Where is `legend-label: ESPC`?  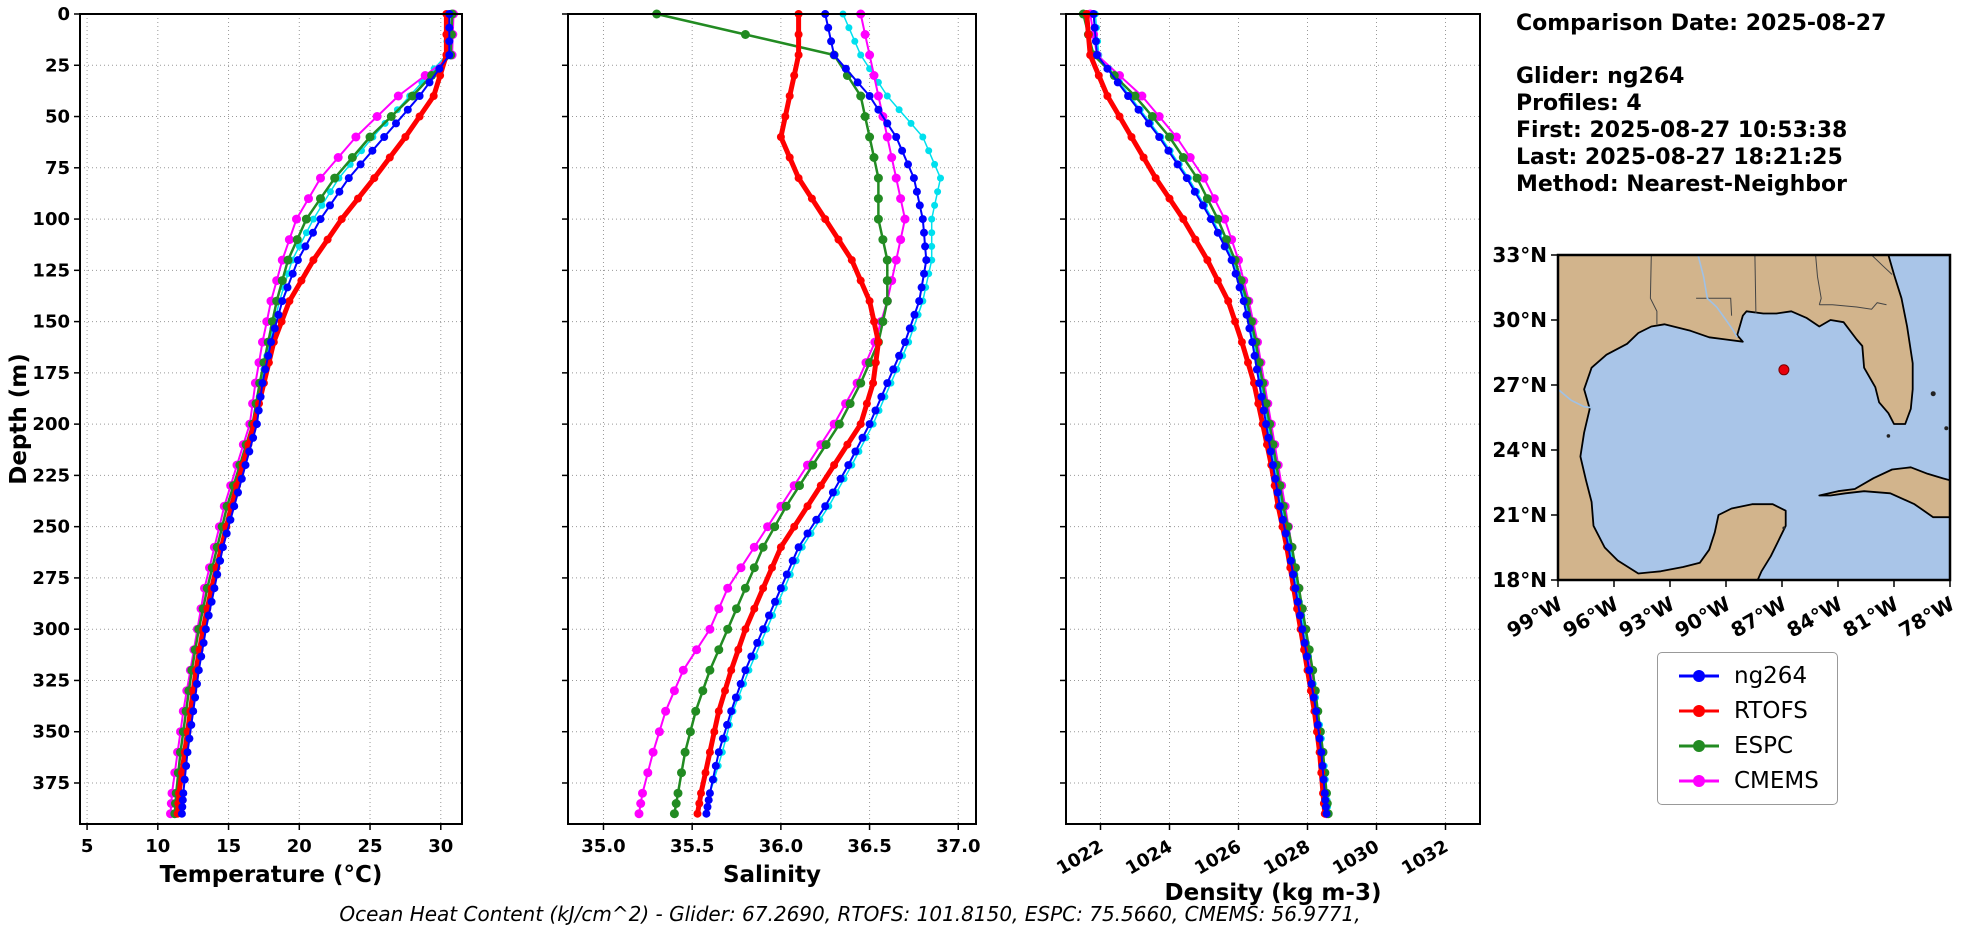 legend-label: ESPC is located at coordinates (1764, 746).